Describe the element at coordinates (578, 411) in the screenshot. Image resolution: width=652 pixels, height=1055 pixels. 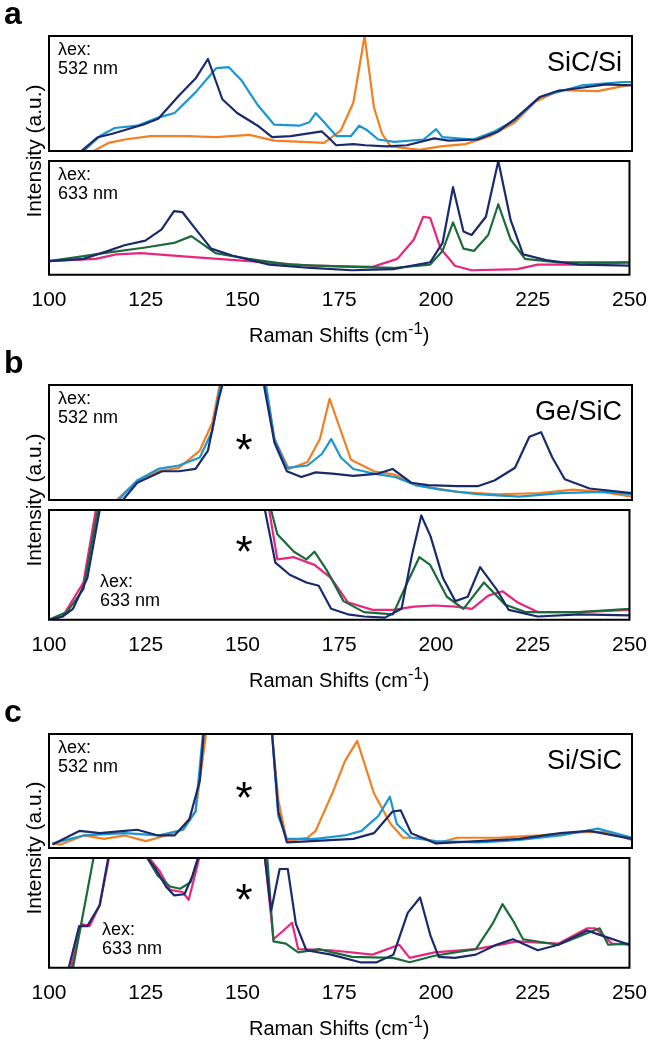
I see `annotation: Ge/SiC` at that location.